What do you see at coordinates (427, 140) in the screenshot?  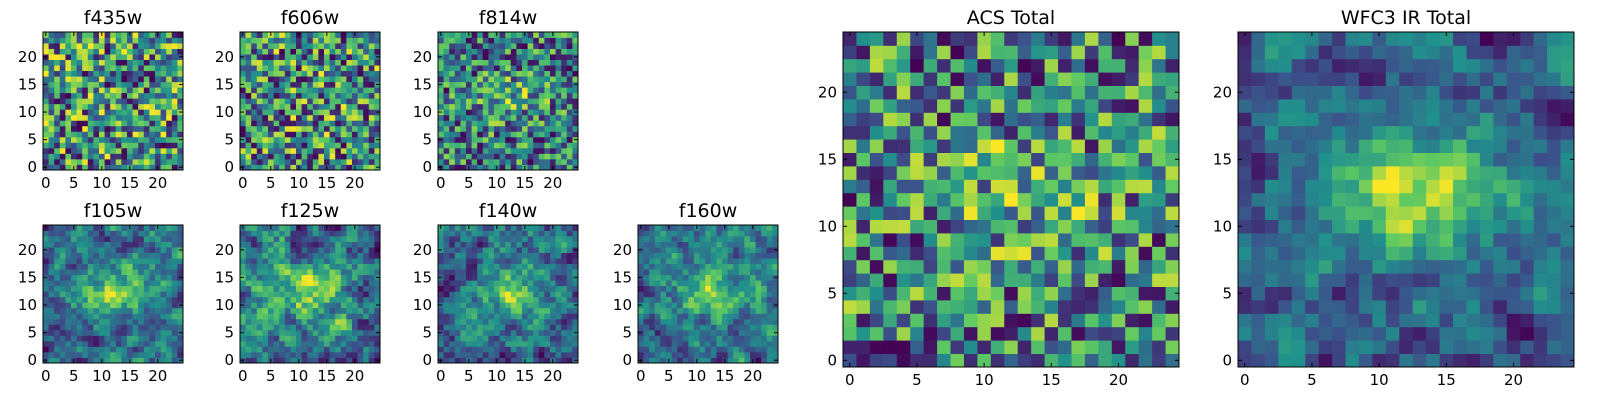 I see `y-tick-label: 5` at bounding box center [427, 140].